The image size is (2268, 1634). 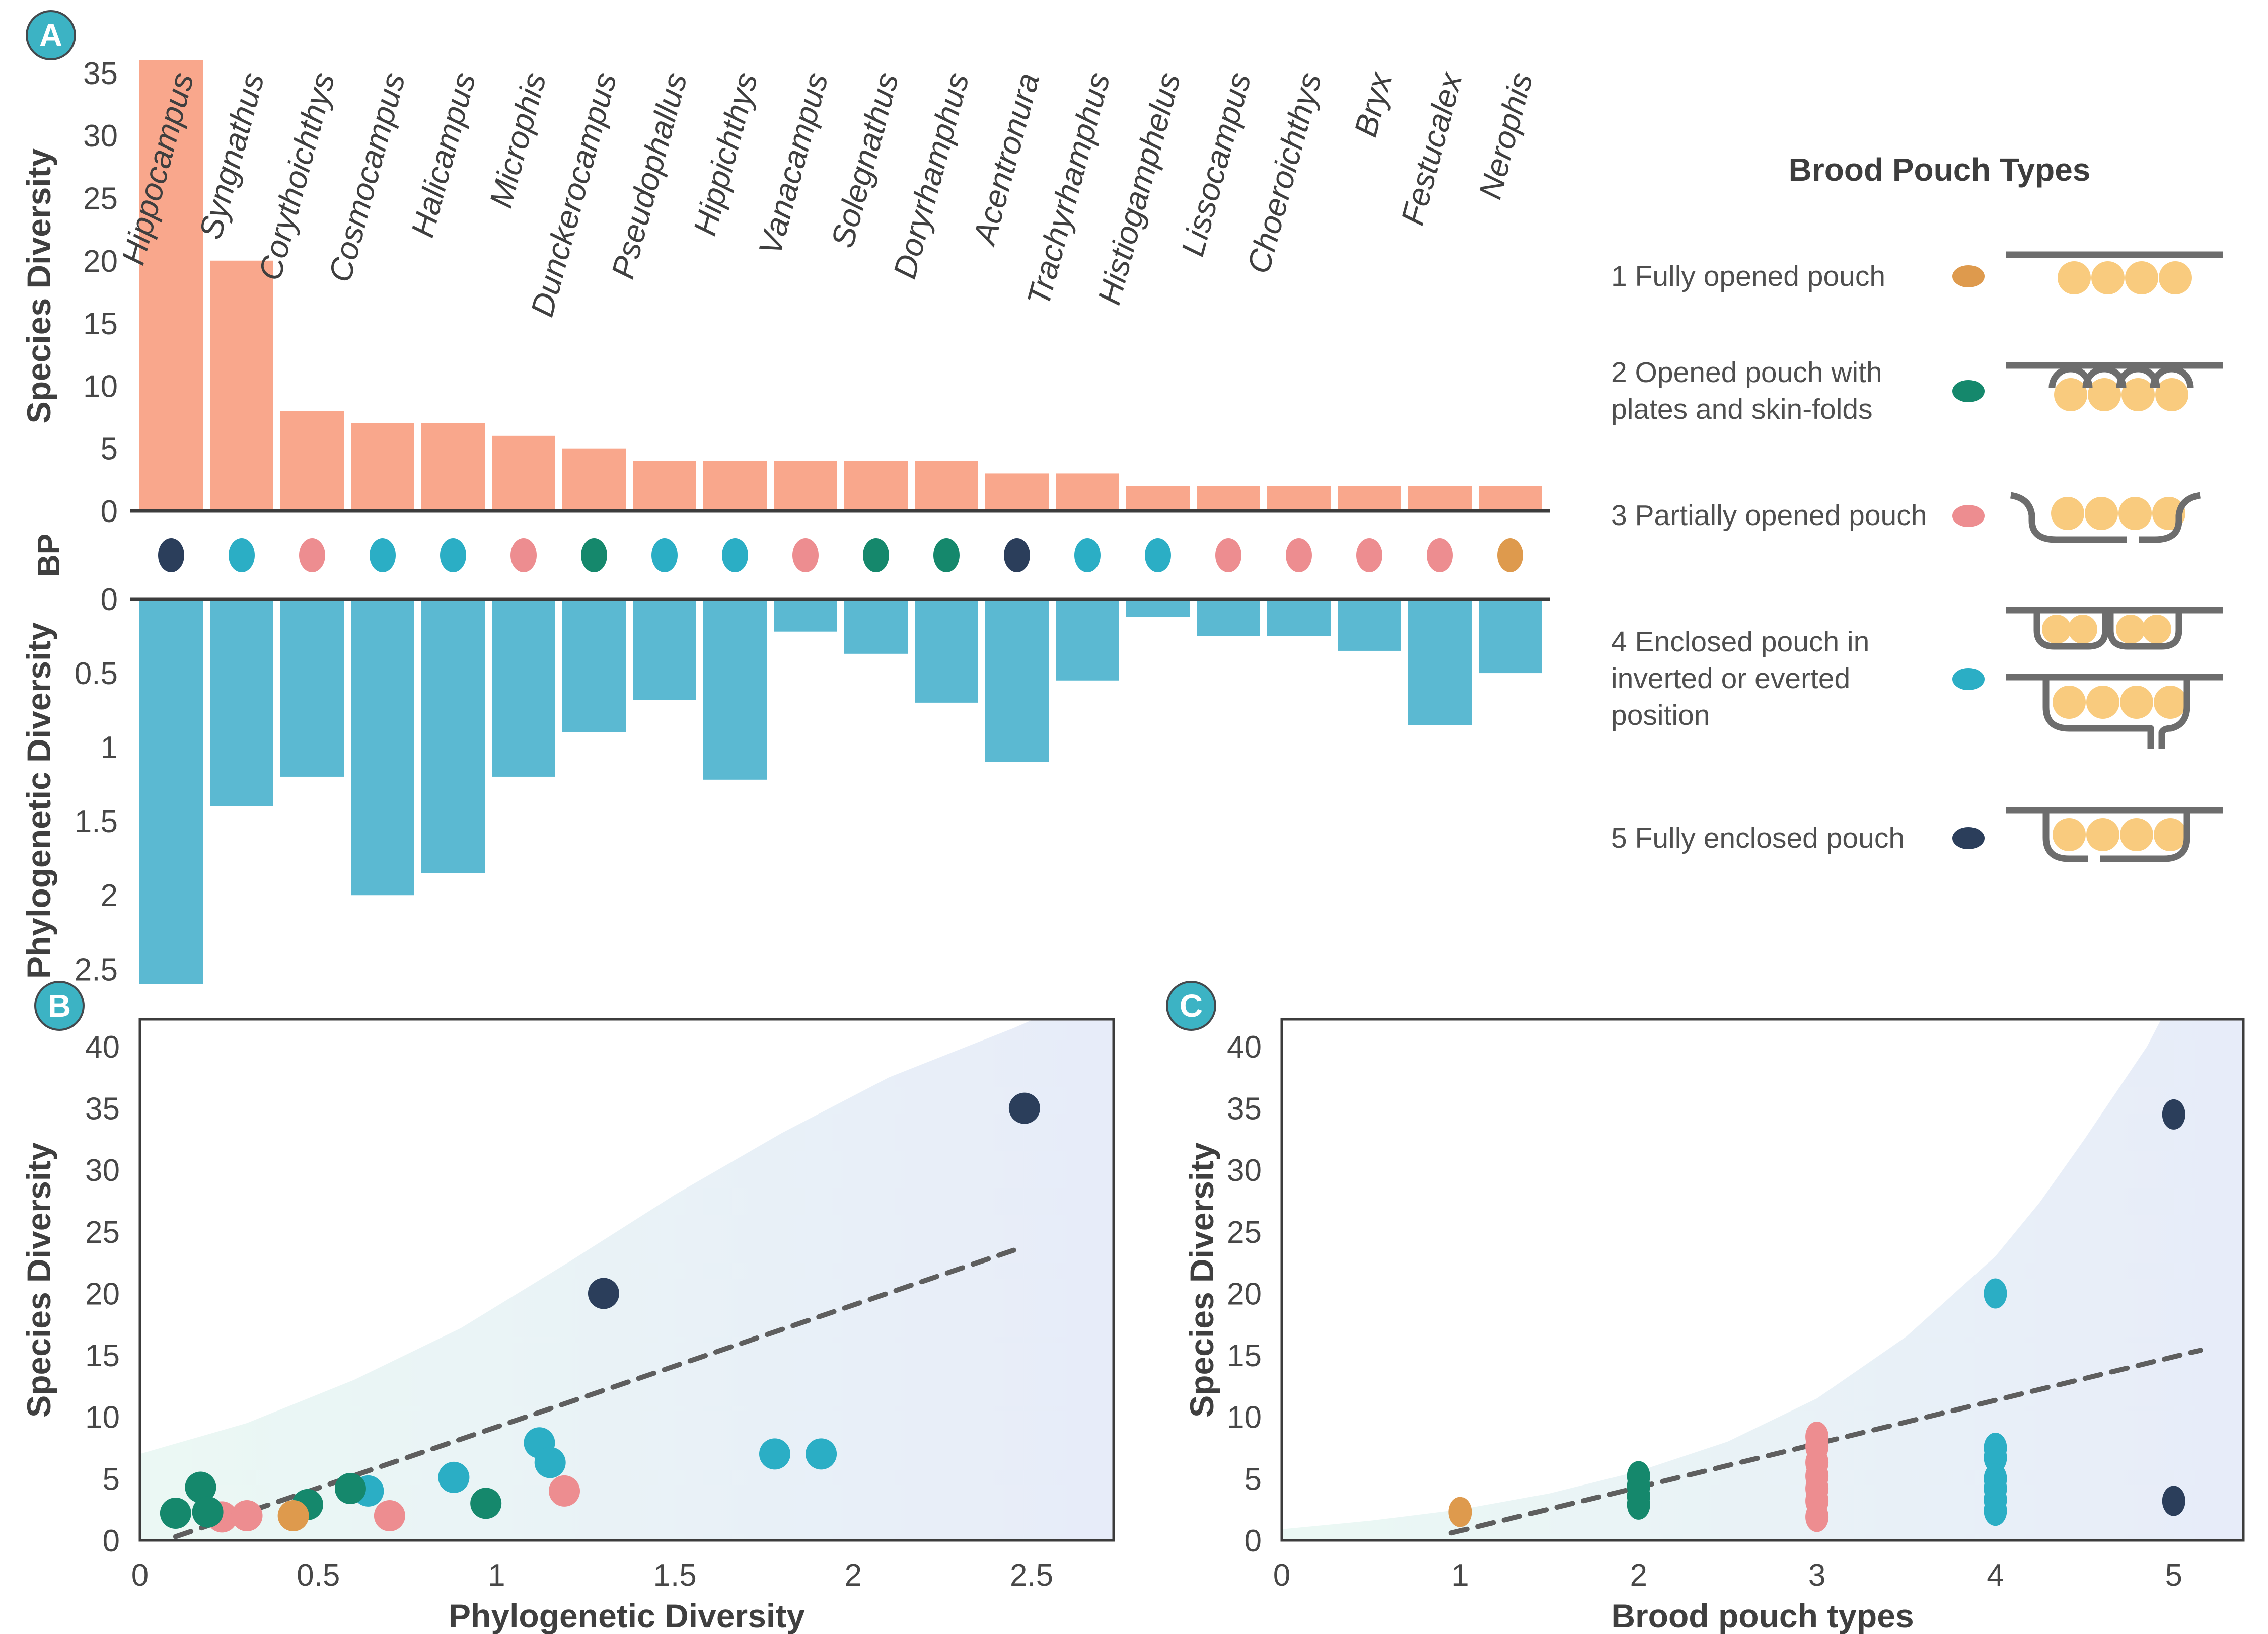 I want to click on bp2-color-dot, so click(x=1968, y=391).